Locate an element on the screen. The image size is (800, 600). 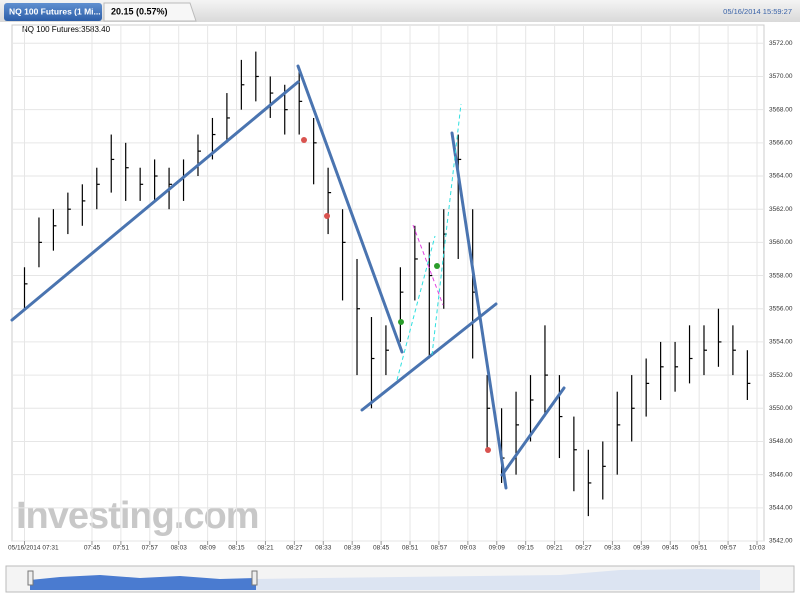
y-tick-label: 3552.00 is located at coordinates (781, 375).